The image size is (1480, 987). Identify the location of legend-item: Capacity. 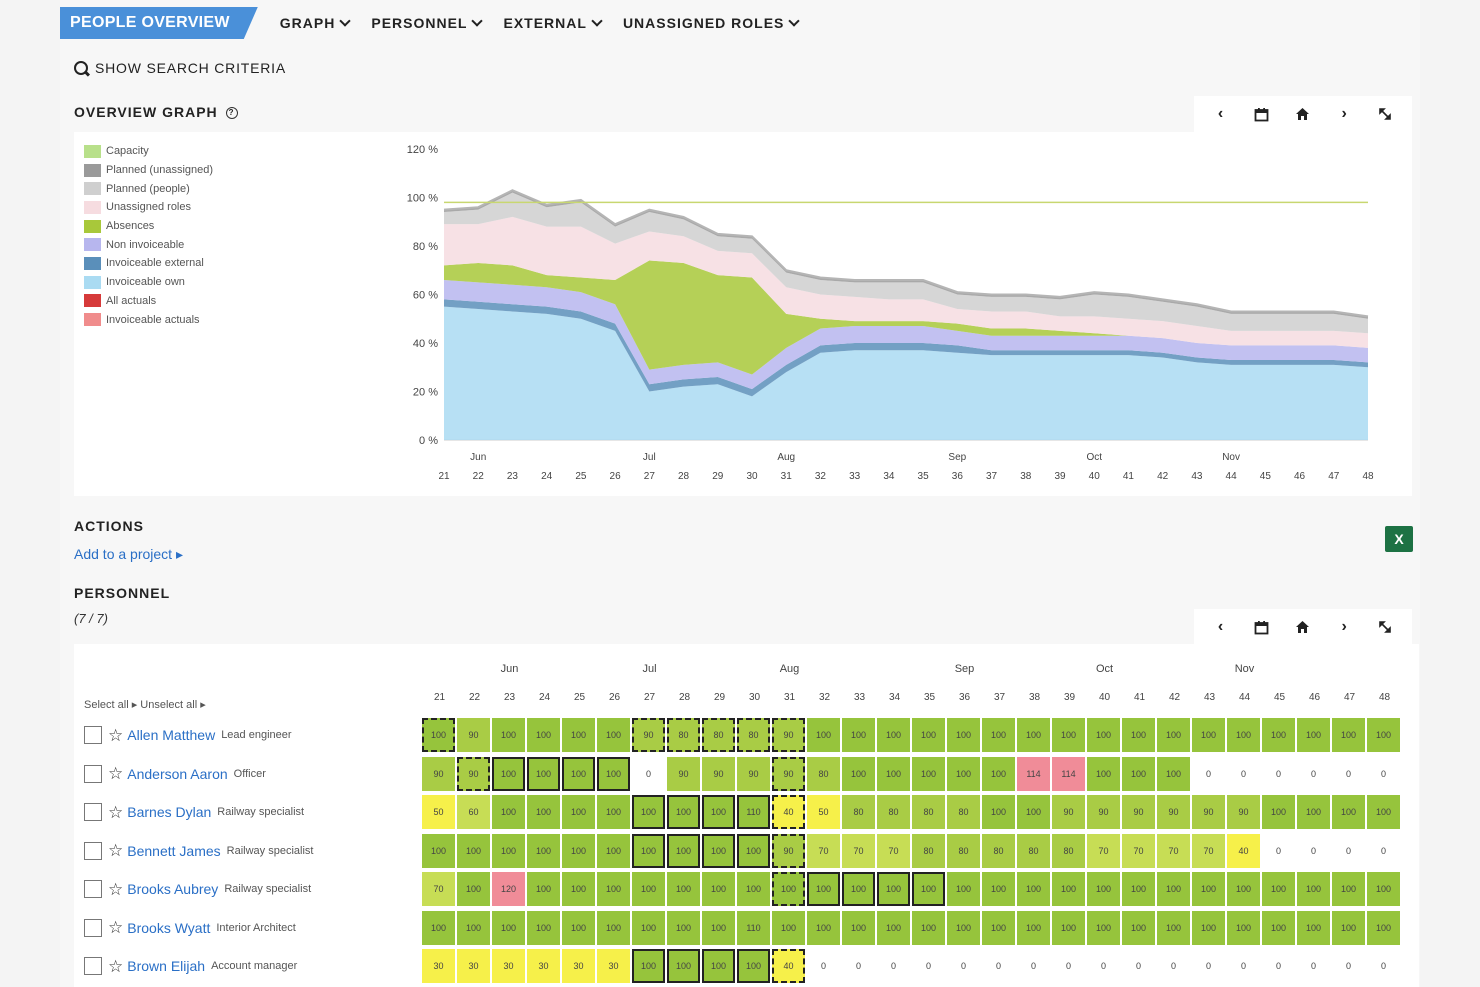
(148, 151).